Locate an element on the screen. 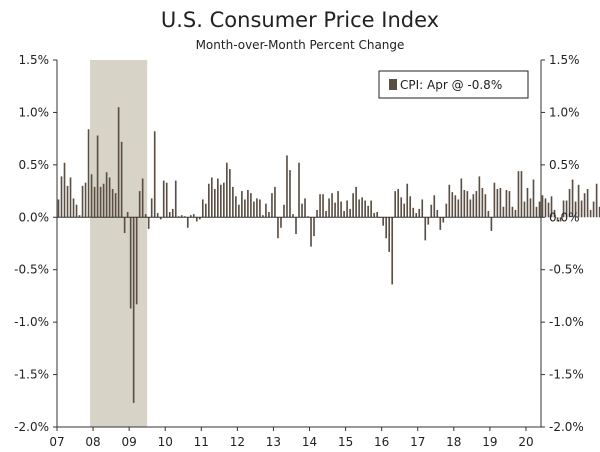 This screenshot has width=600, height=452. x-tick-label: 13 is located at coordinates (273, 442).